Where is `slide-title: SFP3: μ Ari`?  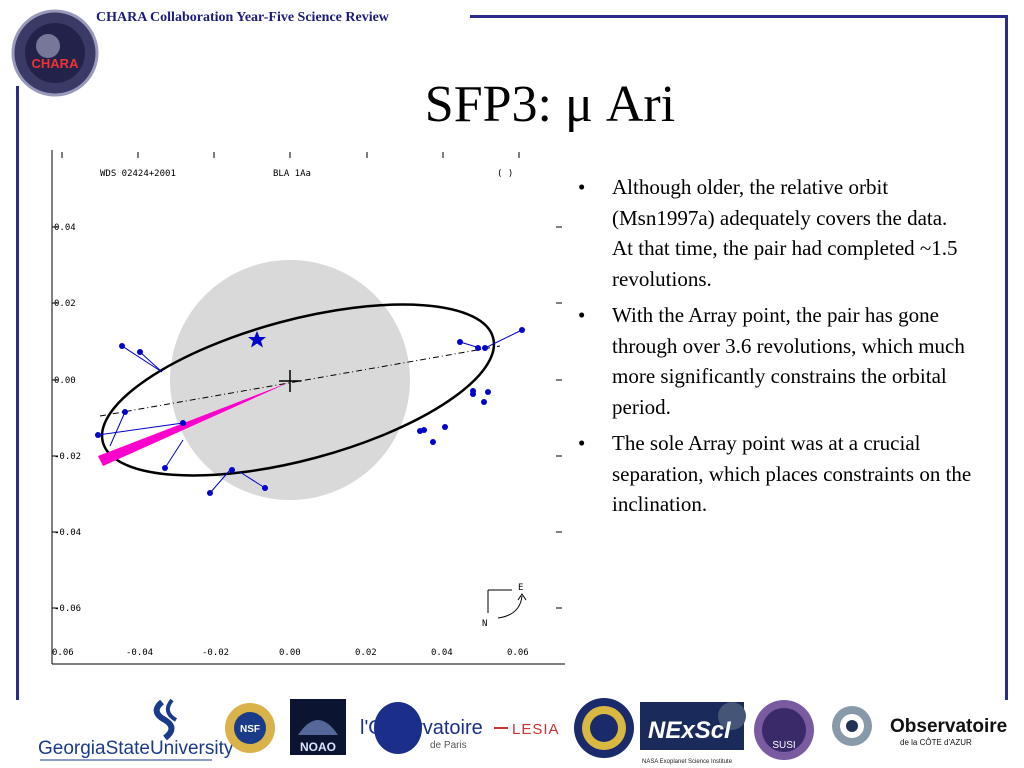
slide-title: SFP3: μ Ari is located at coordinates (550, 104).